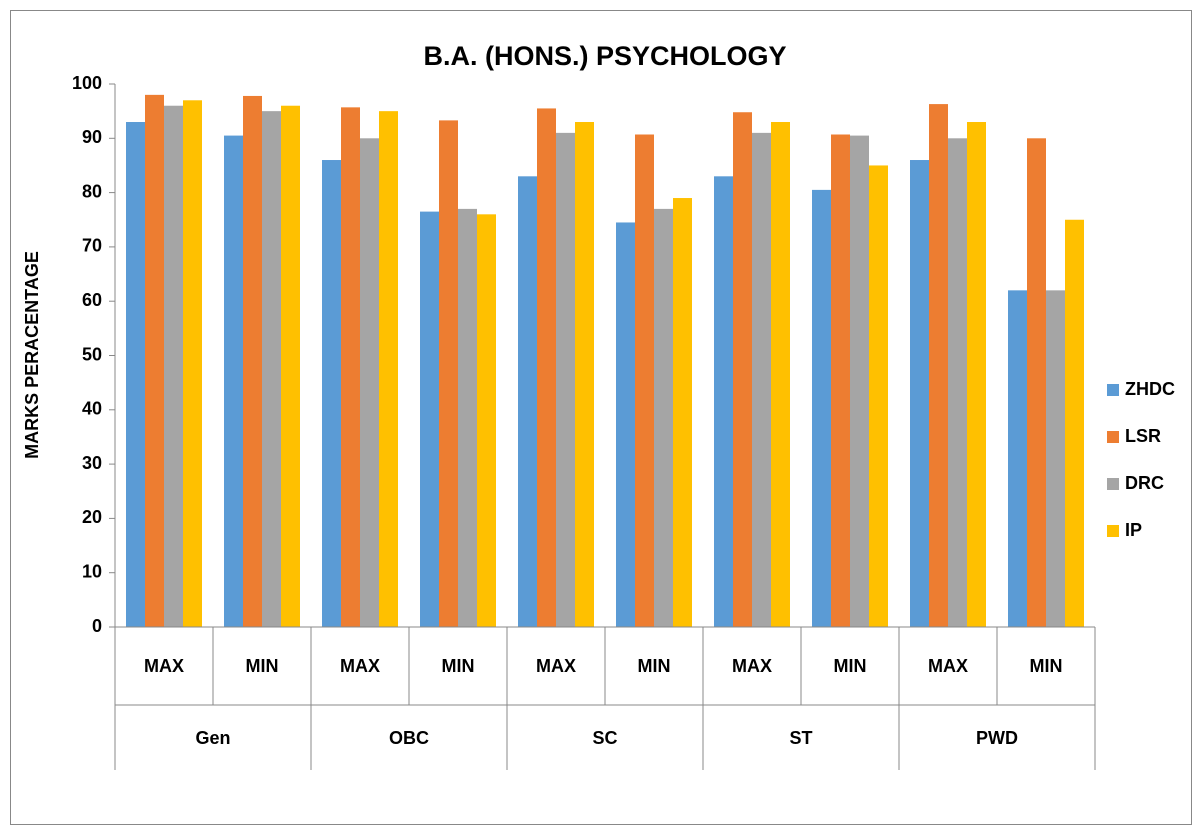 The image size is (1202, 835). What do you see at coordinates (409, 738) in the screenshot?
I see `group-label: OBC` at bounding box center [409, 738].